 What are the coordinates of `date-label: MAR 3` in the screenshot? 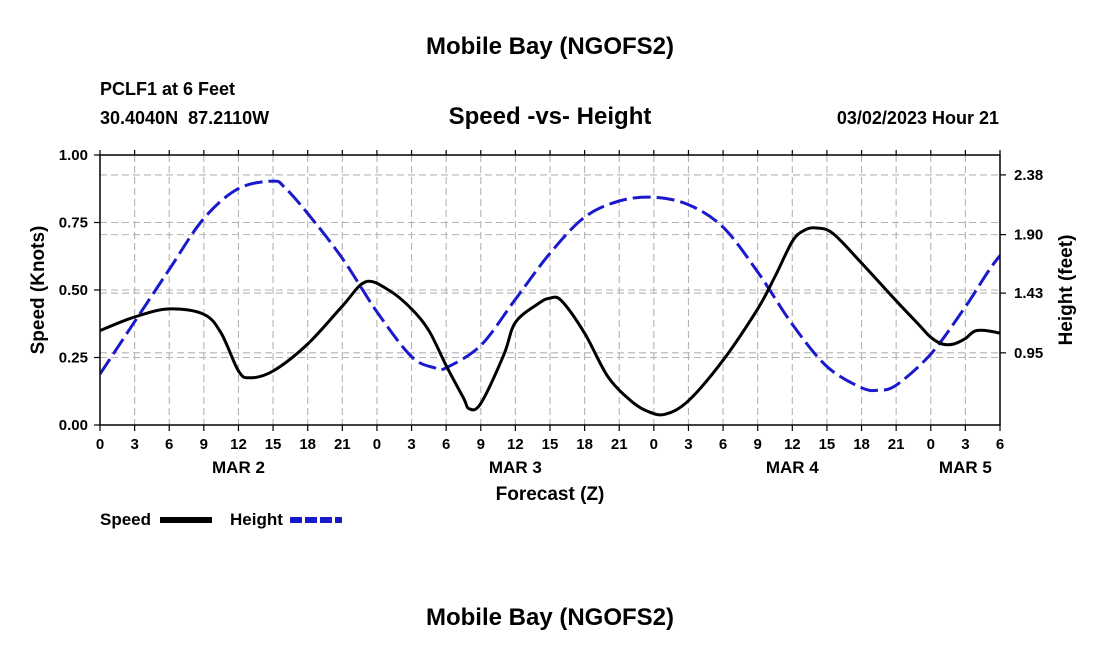 It's located at (515, 467).